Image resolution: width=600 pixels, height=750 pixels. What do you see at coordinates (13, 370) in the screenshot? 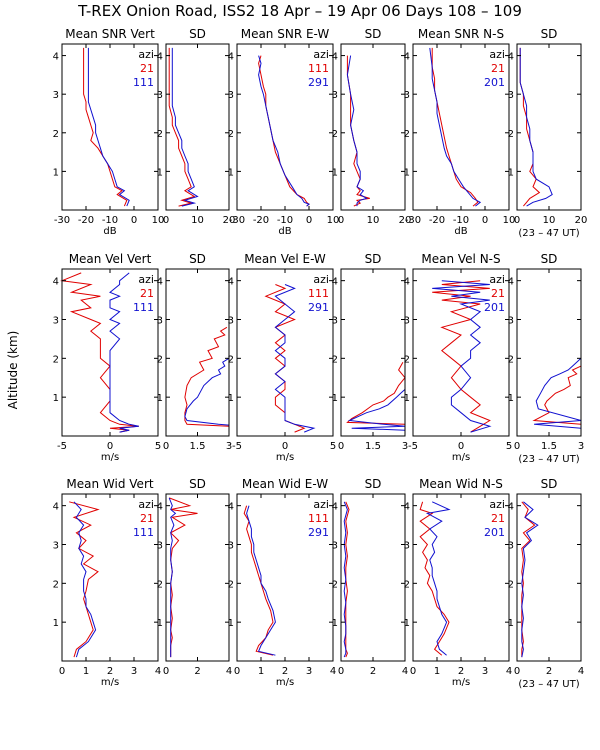
I see `altitude-axis-label: Altitude (km)` at bounding box center [13, 370].